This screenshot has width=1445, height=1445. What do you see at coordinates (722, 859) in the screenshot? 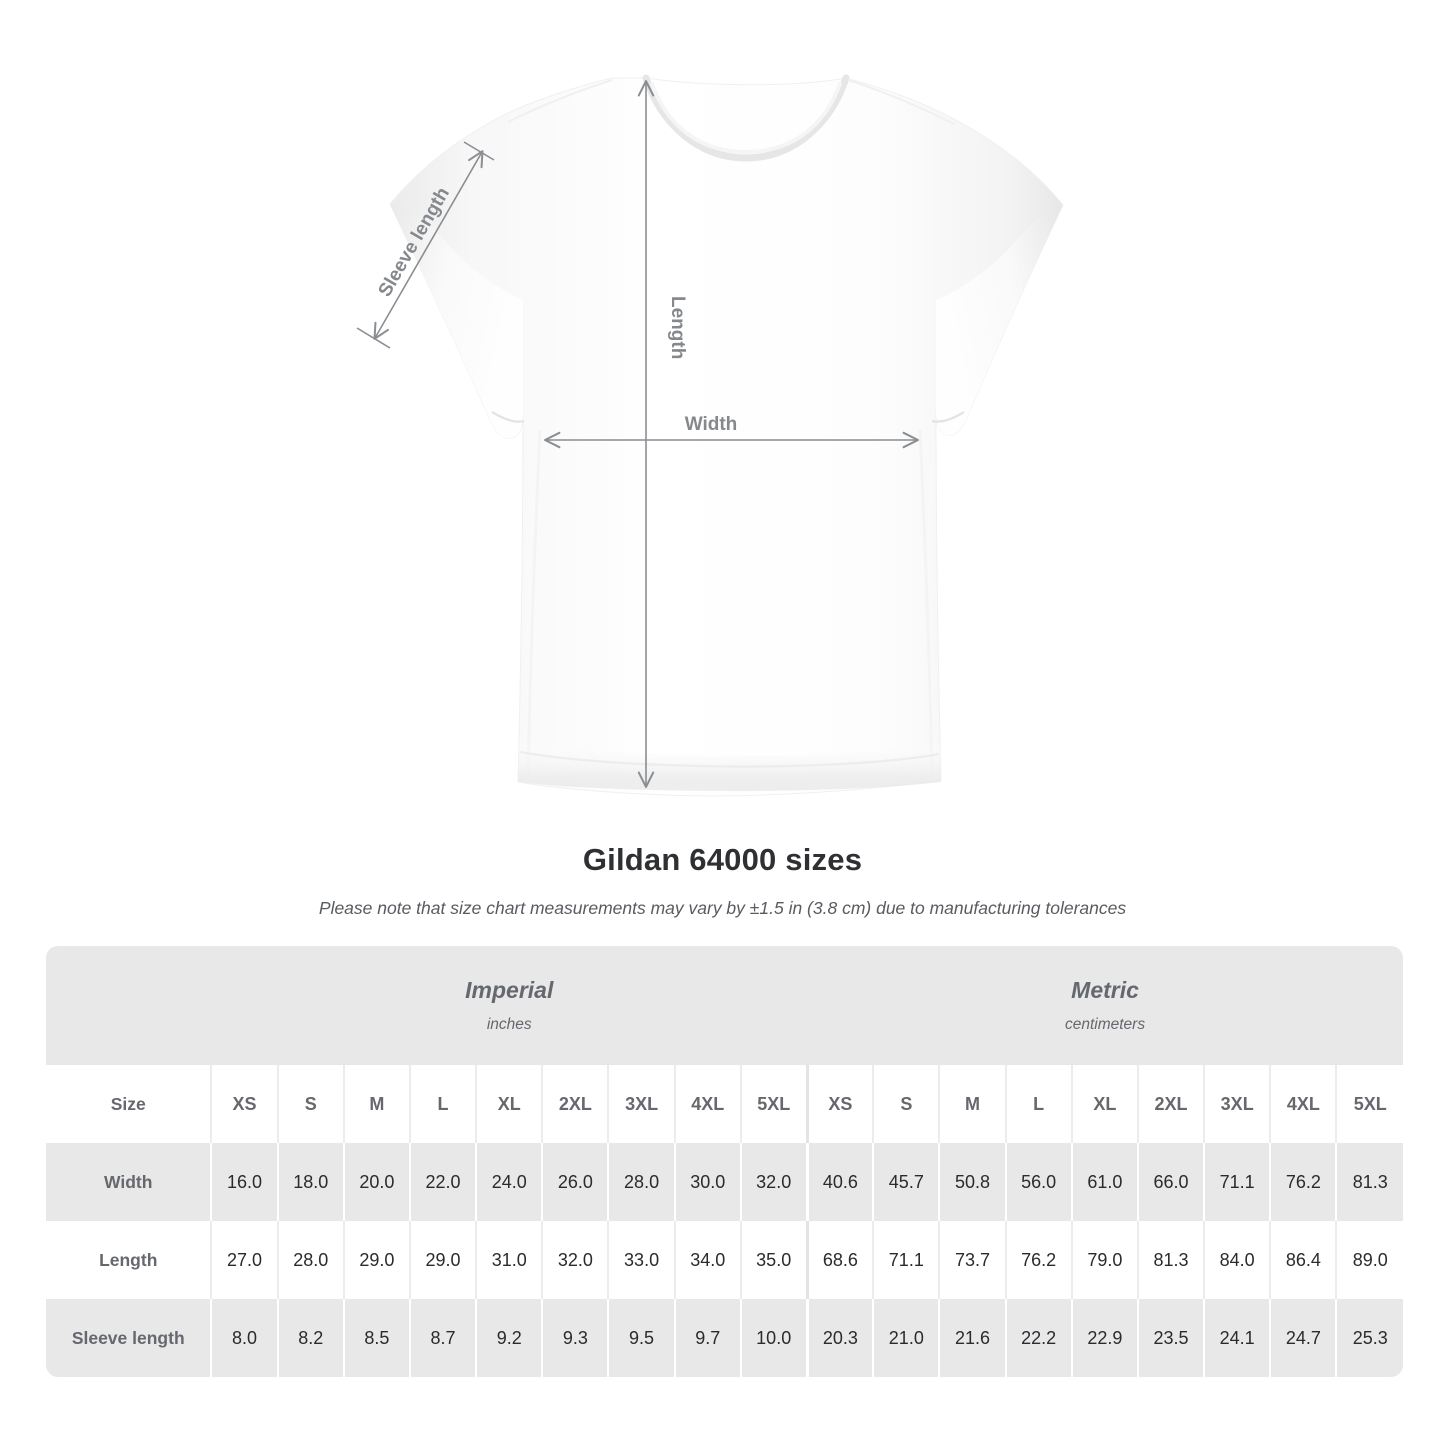
I see `page-title: Gildan 64000 sizes` at bounding box center [722, 859].